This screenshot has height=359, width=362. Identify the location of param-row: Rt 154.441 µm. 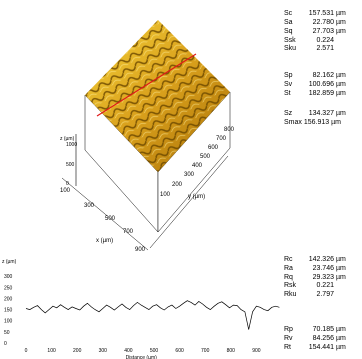
(315, 348).